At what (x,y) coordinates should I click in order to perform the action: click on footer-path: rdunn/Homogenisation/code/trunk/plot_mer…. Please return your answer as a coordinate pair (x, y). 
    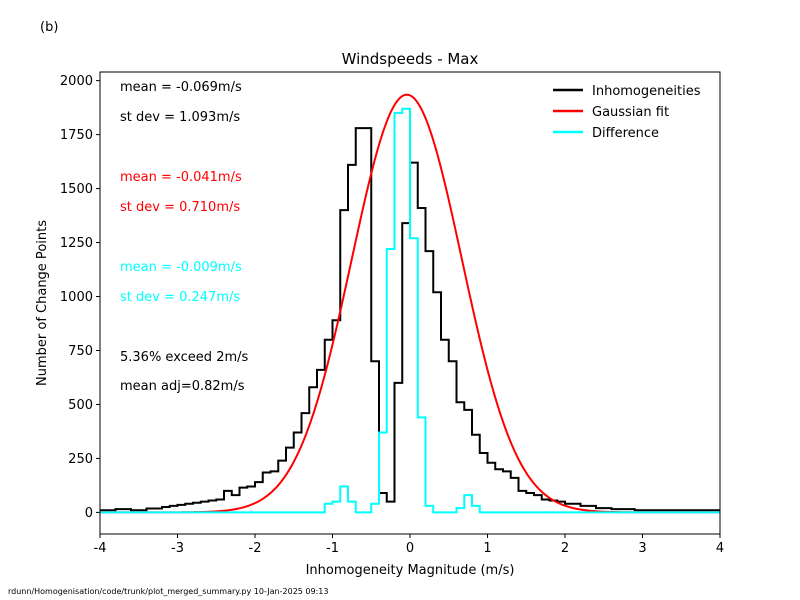
    Looking at the image, I should click on (168, 591).